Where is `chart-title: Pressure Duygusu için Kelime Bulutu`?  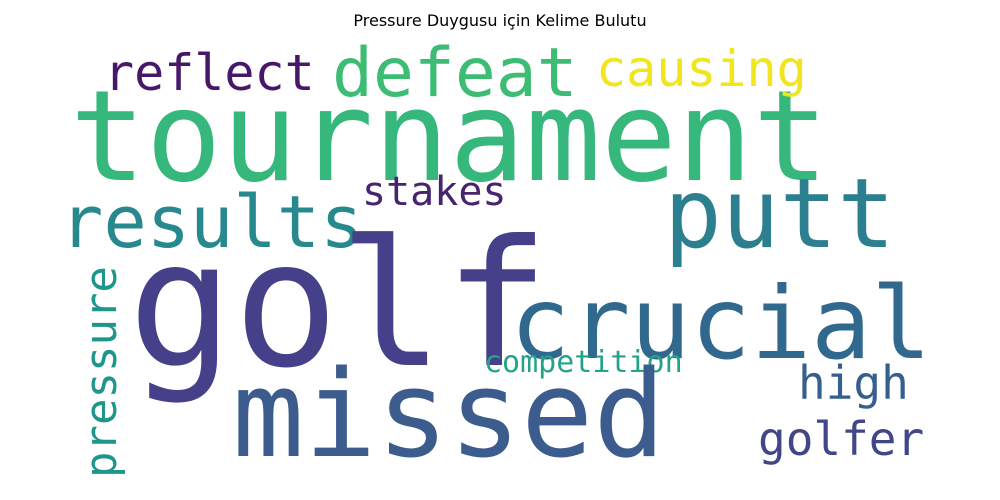
chart-title: Pressure Duygusu için Kelime Bulutu is located at coordinates (500, 20).